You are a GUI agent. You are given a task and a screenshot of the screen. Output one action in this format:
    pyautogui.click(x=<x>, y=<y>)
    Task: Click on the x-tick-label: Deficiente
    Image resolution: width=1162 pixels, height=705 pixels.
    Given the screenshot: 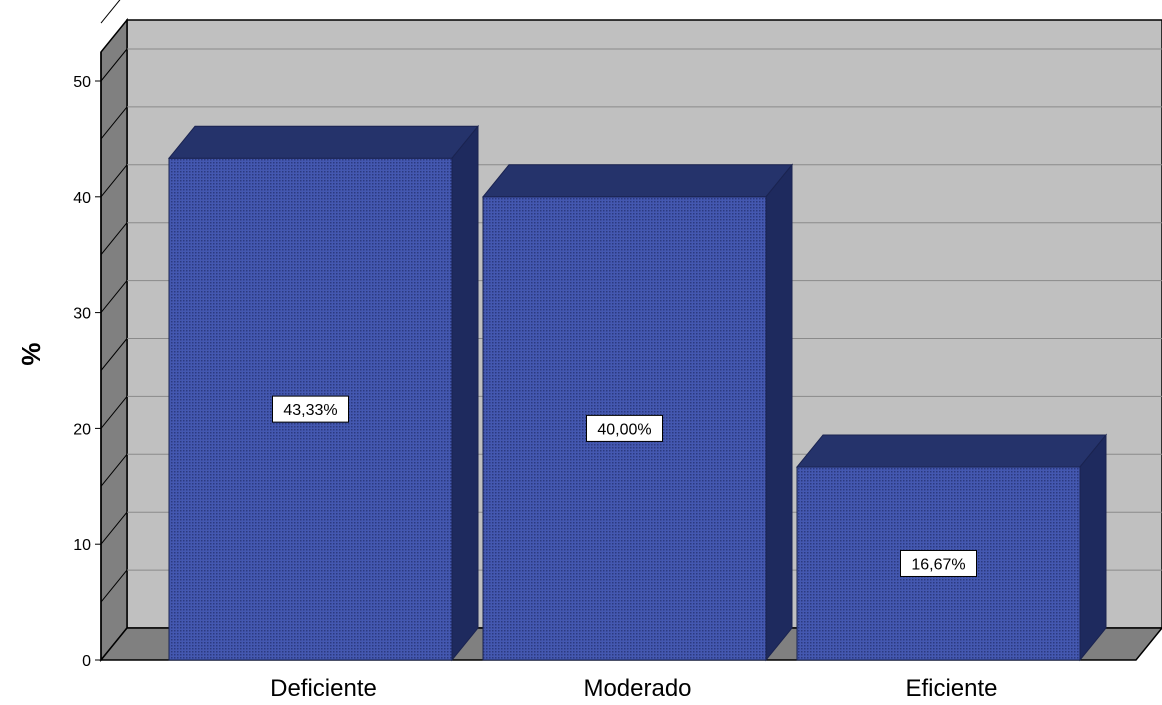 What is the action you would take?
    pyautogui.click(x=323, y=687)
    